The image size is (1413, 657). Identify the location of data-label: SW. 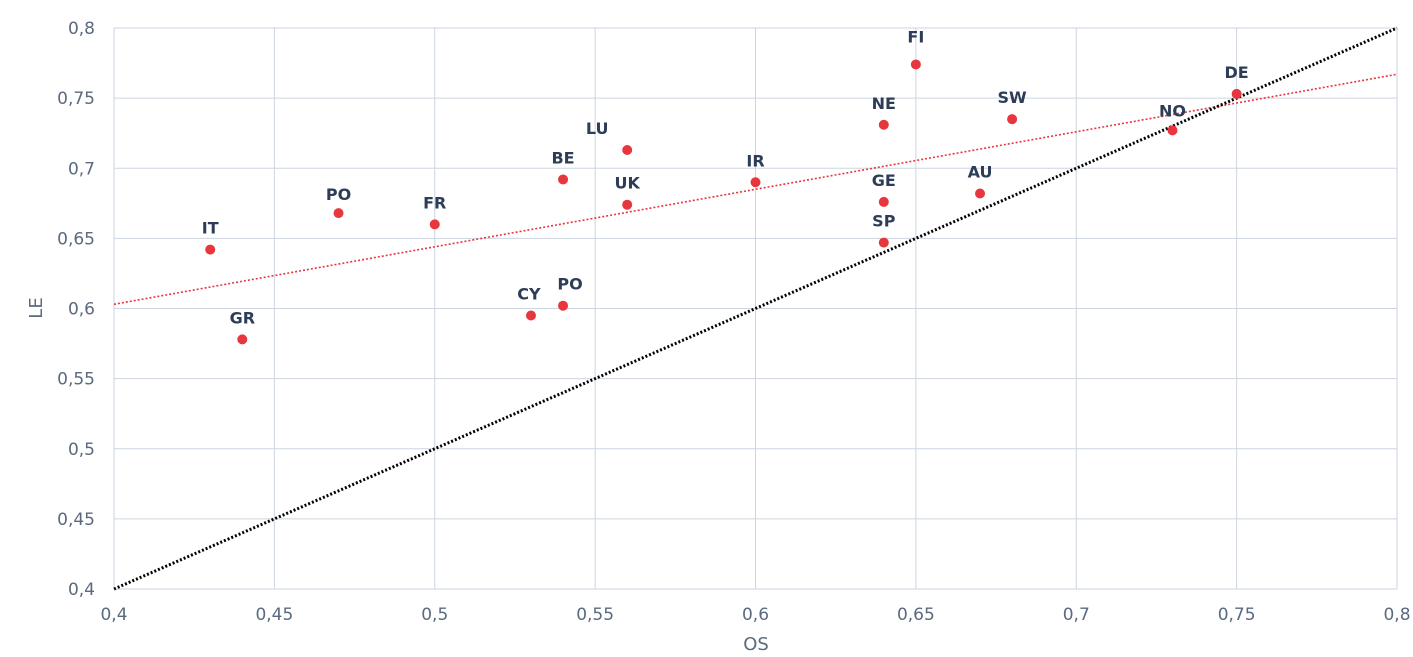
(1013, 97).